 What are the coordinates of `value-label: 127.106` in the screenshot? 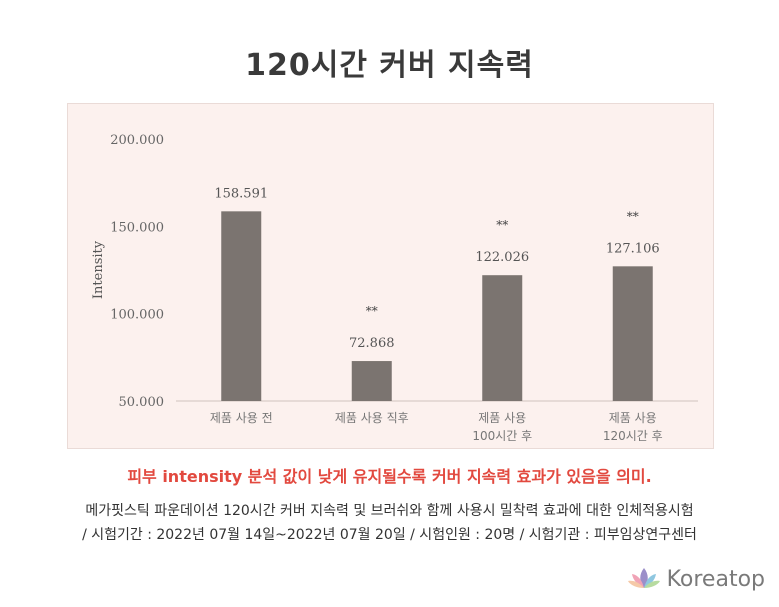 It's located at (633, 248).